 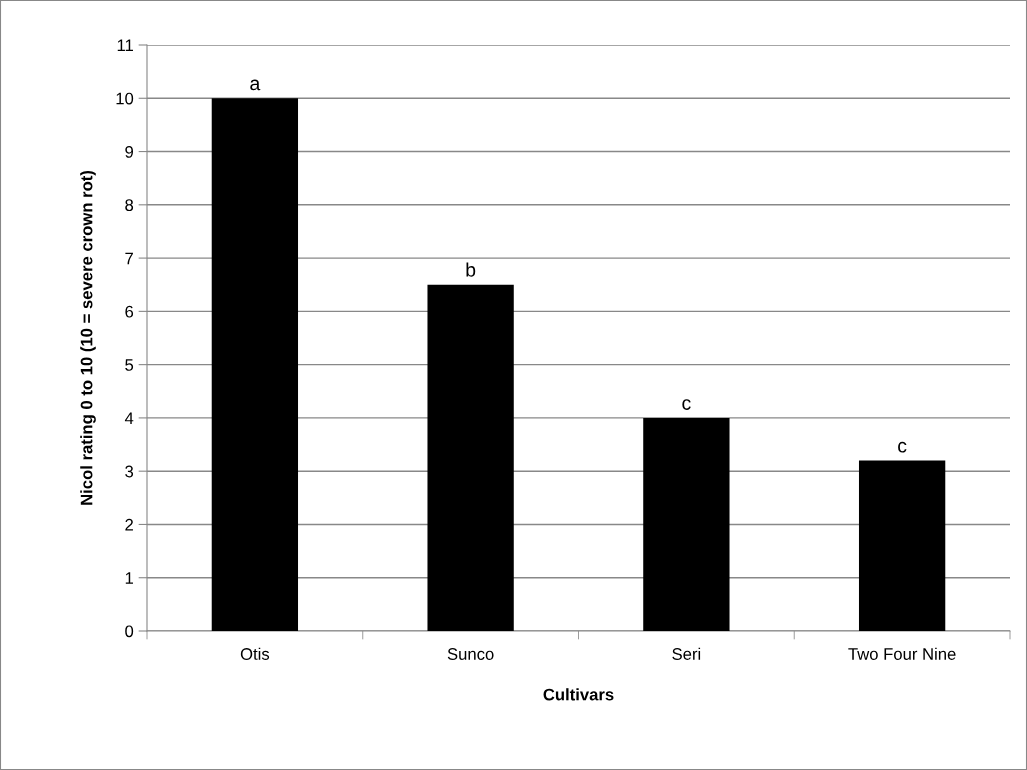 I want to click on x-tick-label: Otis, so click(x=255, y=653).